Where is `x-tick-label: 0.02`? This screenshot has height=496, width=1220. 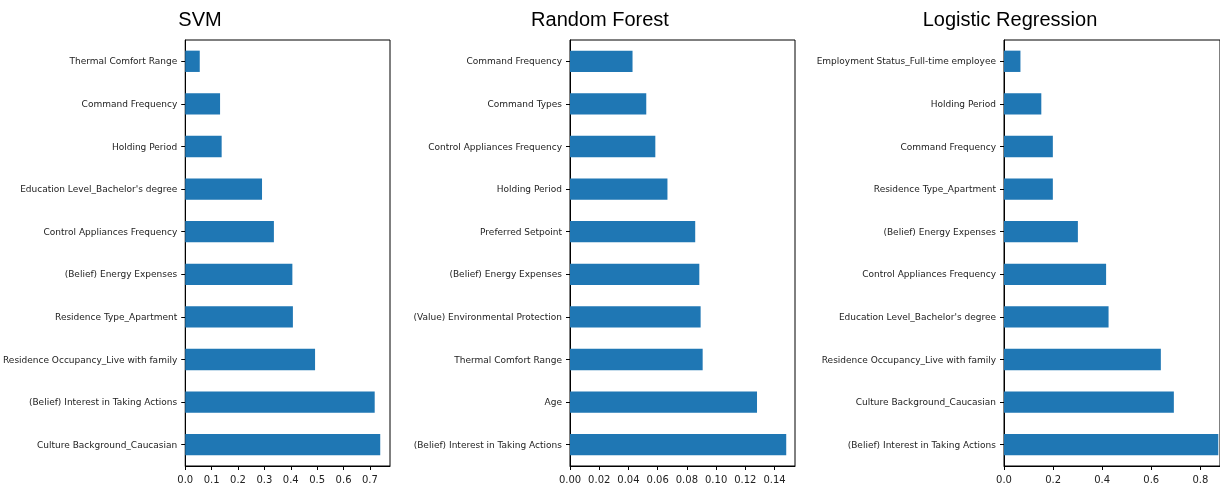
x-tick-label: 0.02 is located at coordinates (599, 479).